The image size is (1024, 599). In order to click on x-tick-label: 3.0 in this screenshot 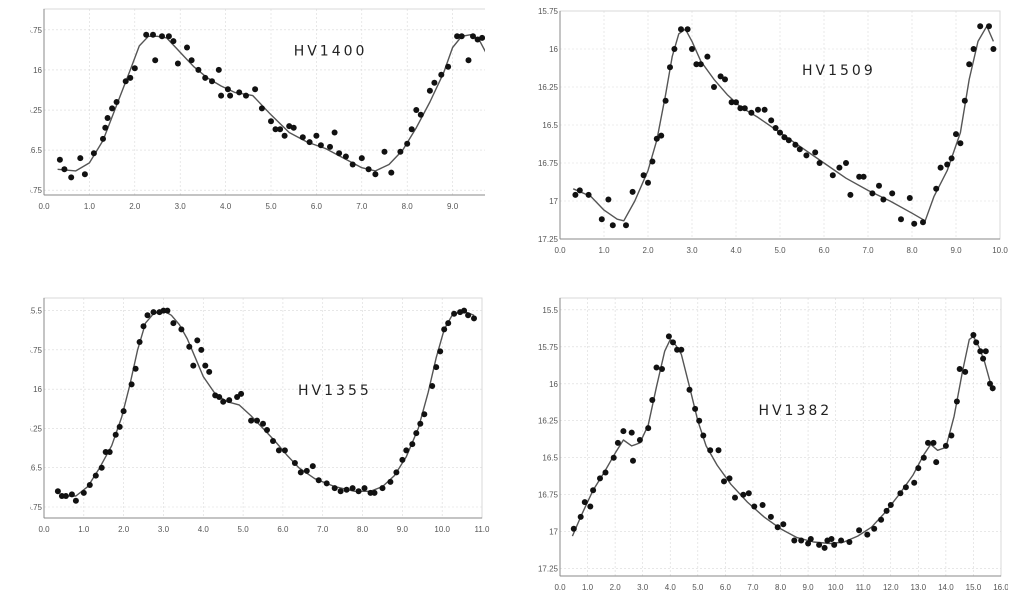, I will do `click(181, 206)`.